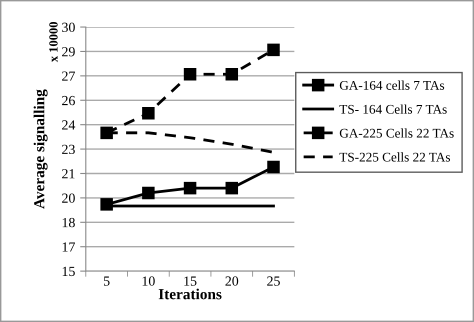 The width and height of the screenshot is (474, 322). I want to click on x-tick-label: 25, so click(273, 281).